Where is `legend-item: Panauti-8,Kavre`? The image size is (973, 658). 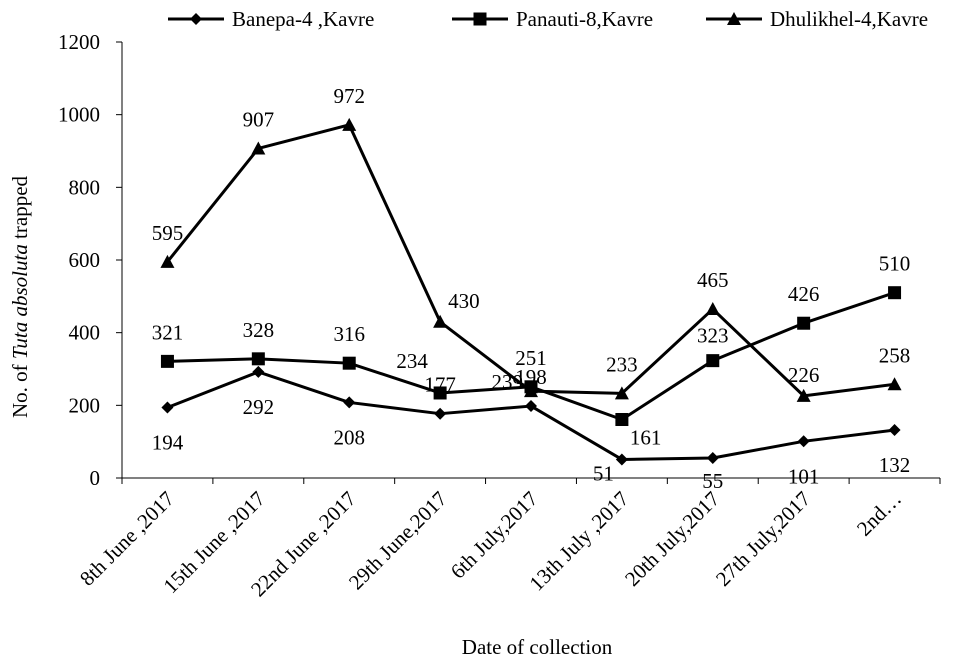
legend-item: Panauti-8,Kavre is located at coordinates (552, 19).